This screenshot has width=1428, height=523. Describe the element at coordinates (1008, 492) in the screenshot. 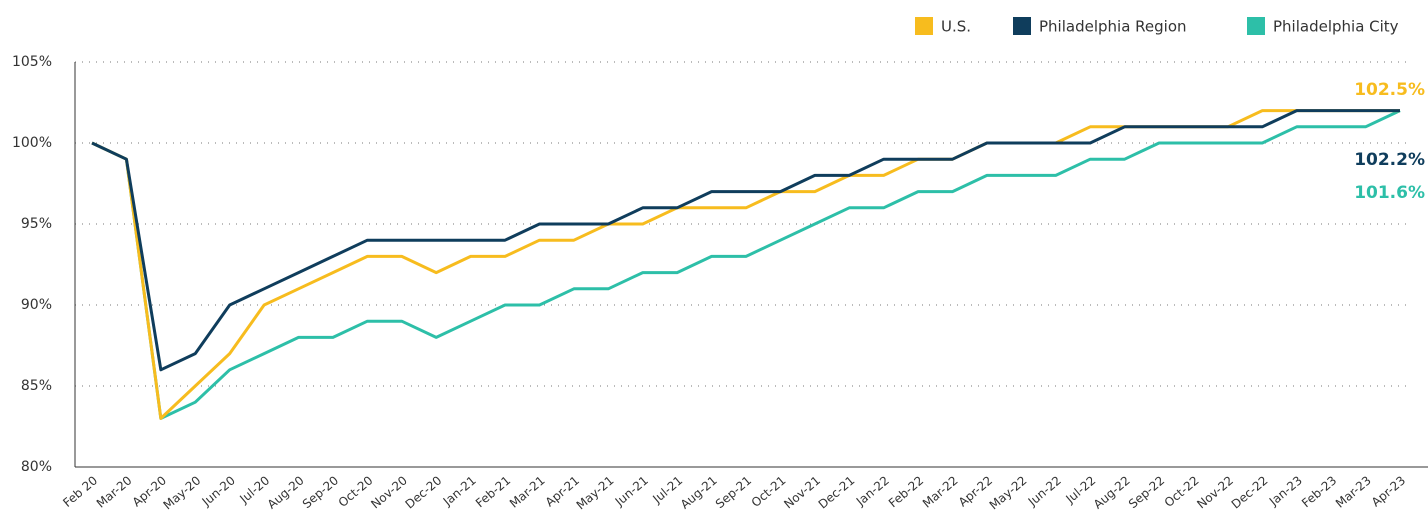

I see `x-tick-label: May-22` at that location.